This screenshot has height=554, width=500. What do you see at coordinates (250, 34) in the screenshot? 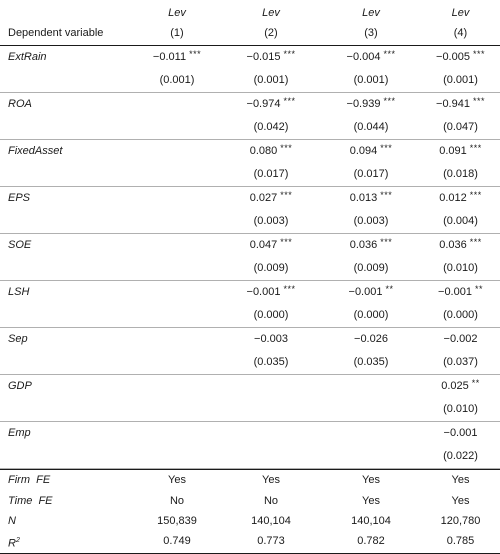
I see `header-row-numbers: Dependent variable (1) (2) (3) (4)` at bounding box center [250, 34].